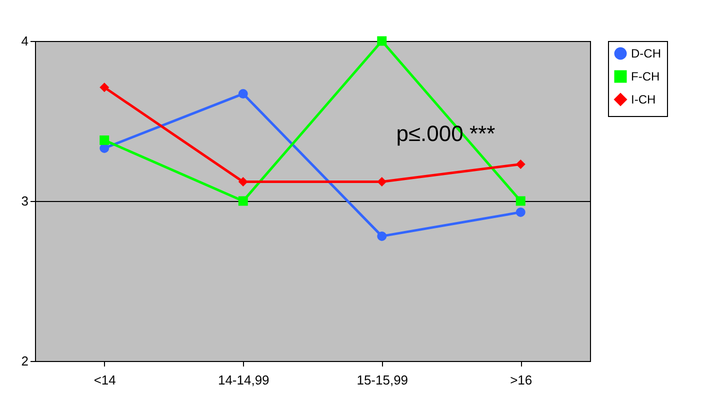 The width and height of the screenshot is (725, 417). Describe the element at coordinates (24, 201) in the screenshot. I see `y-tick-label: 3` at that location.